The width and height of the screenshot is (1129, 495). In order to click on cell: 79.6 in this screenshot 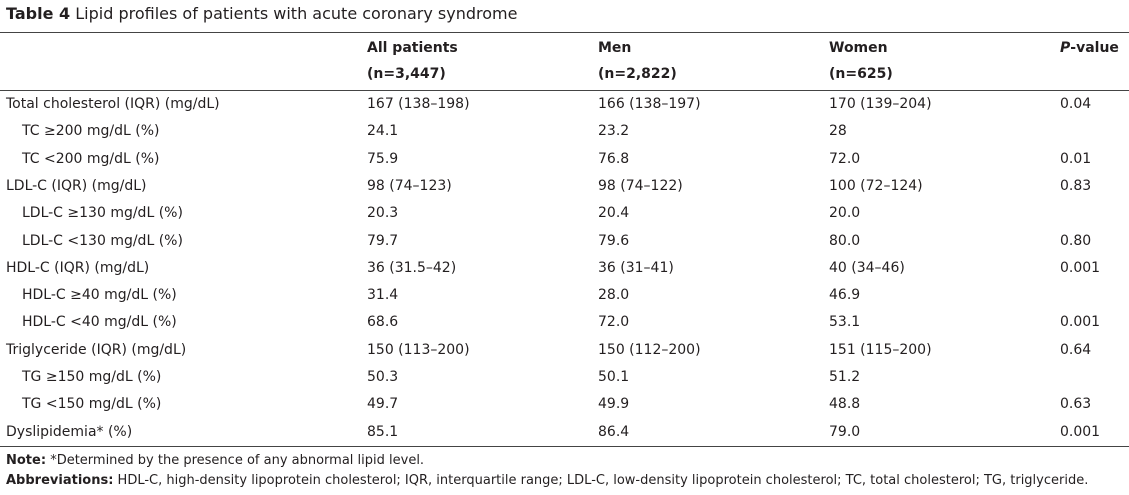, I will do `click(614, 240)`.